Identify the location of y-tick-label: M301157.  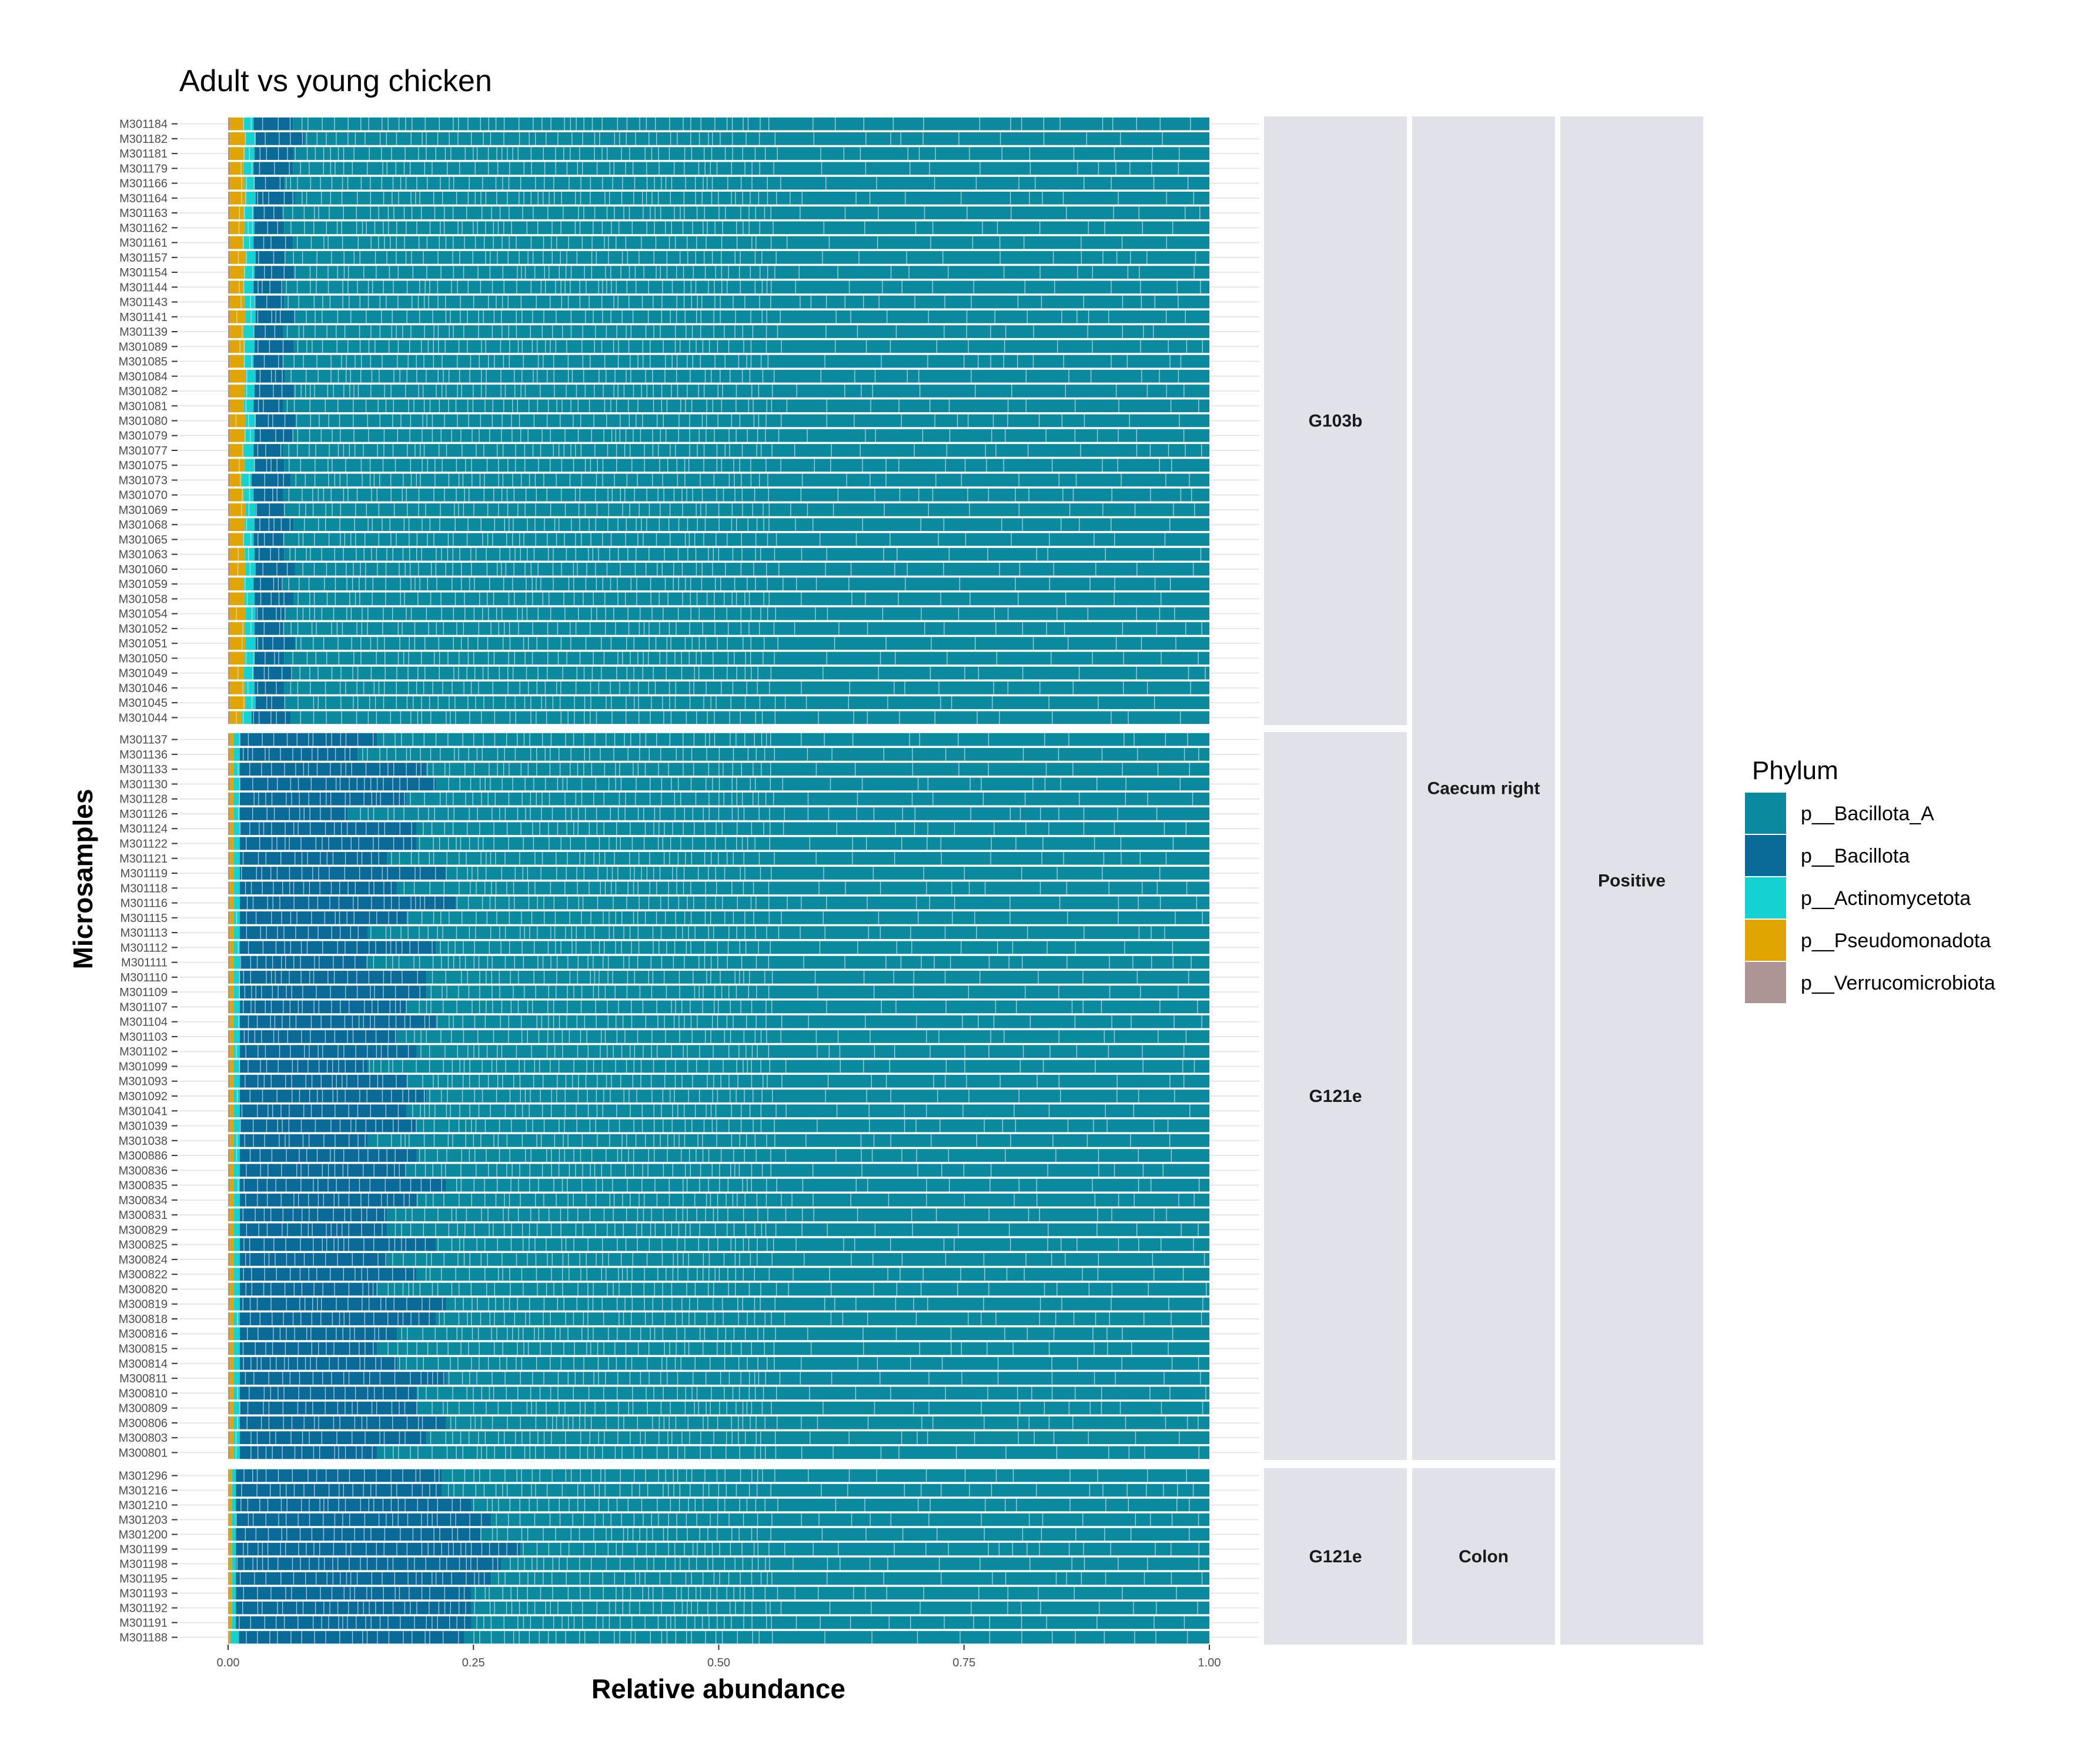
(143, 258).